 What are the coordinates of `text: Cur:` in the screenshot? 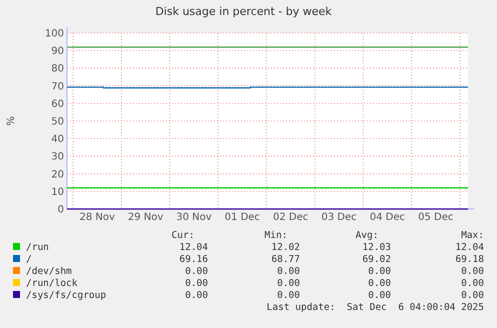 It's located at (183, 235).